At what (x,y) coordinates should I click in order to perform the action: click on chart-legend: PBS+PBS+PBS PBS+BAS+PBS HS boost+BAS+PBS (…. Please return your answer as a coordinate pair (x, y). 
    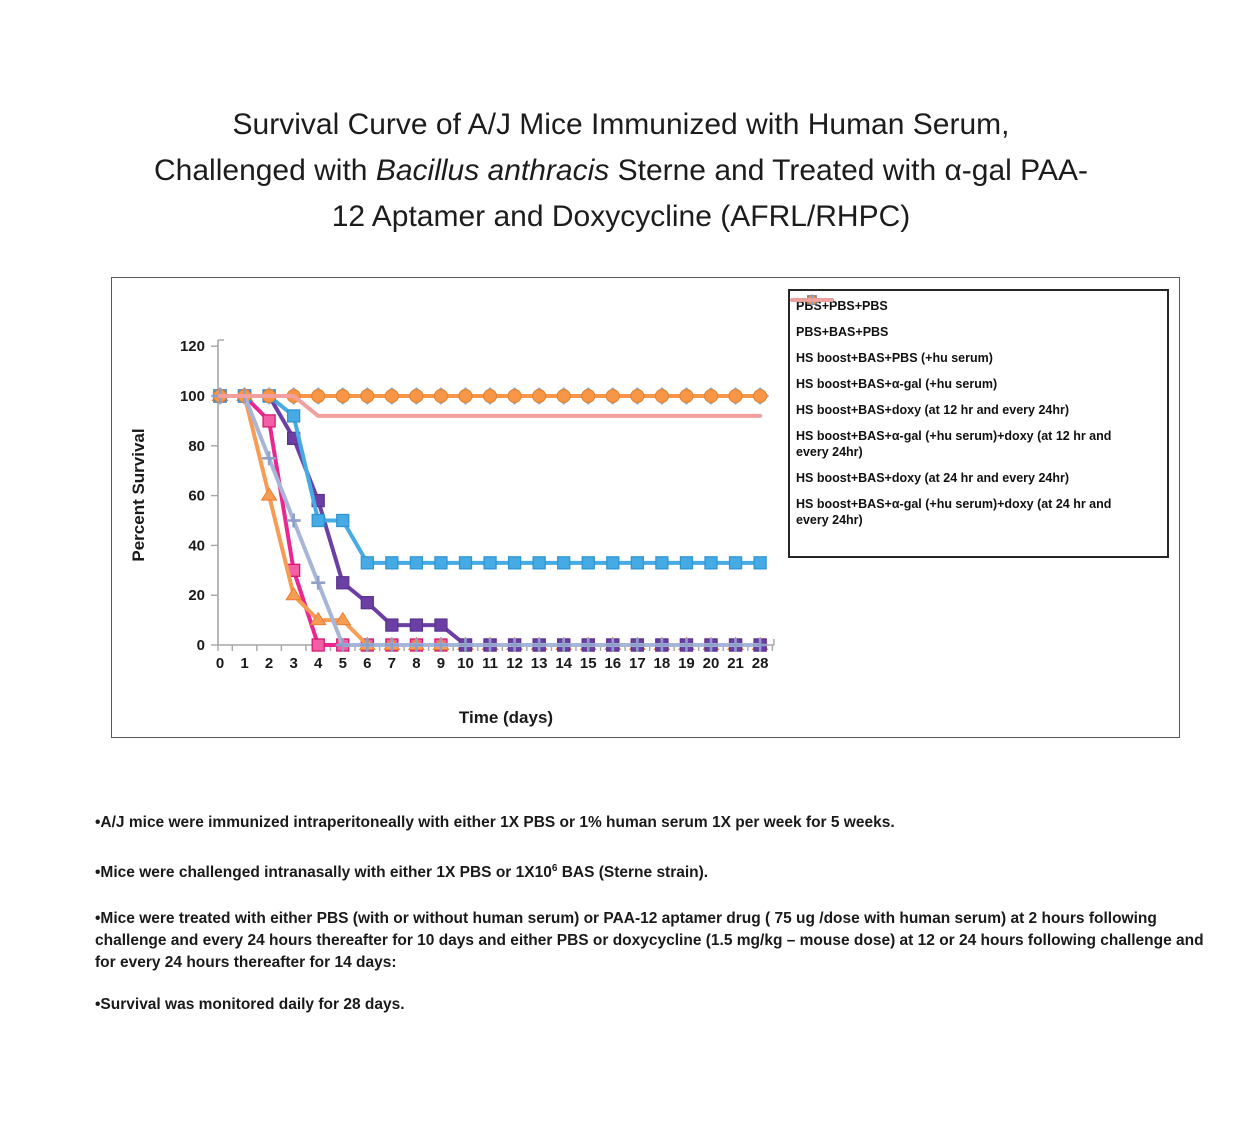
    Looking at the image, I should click on (978, 423).